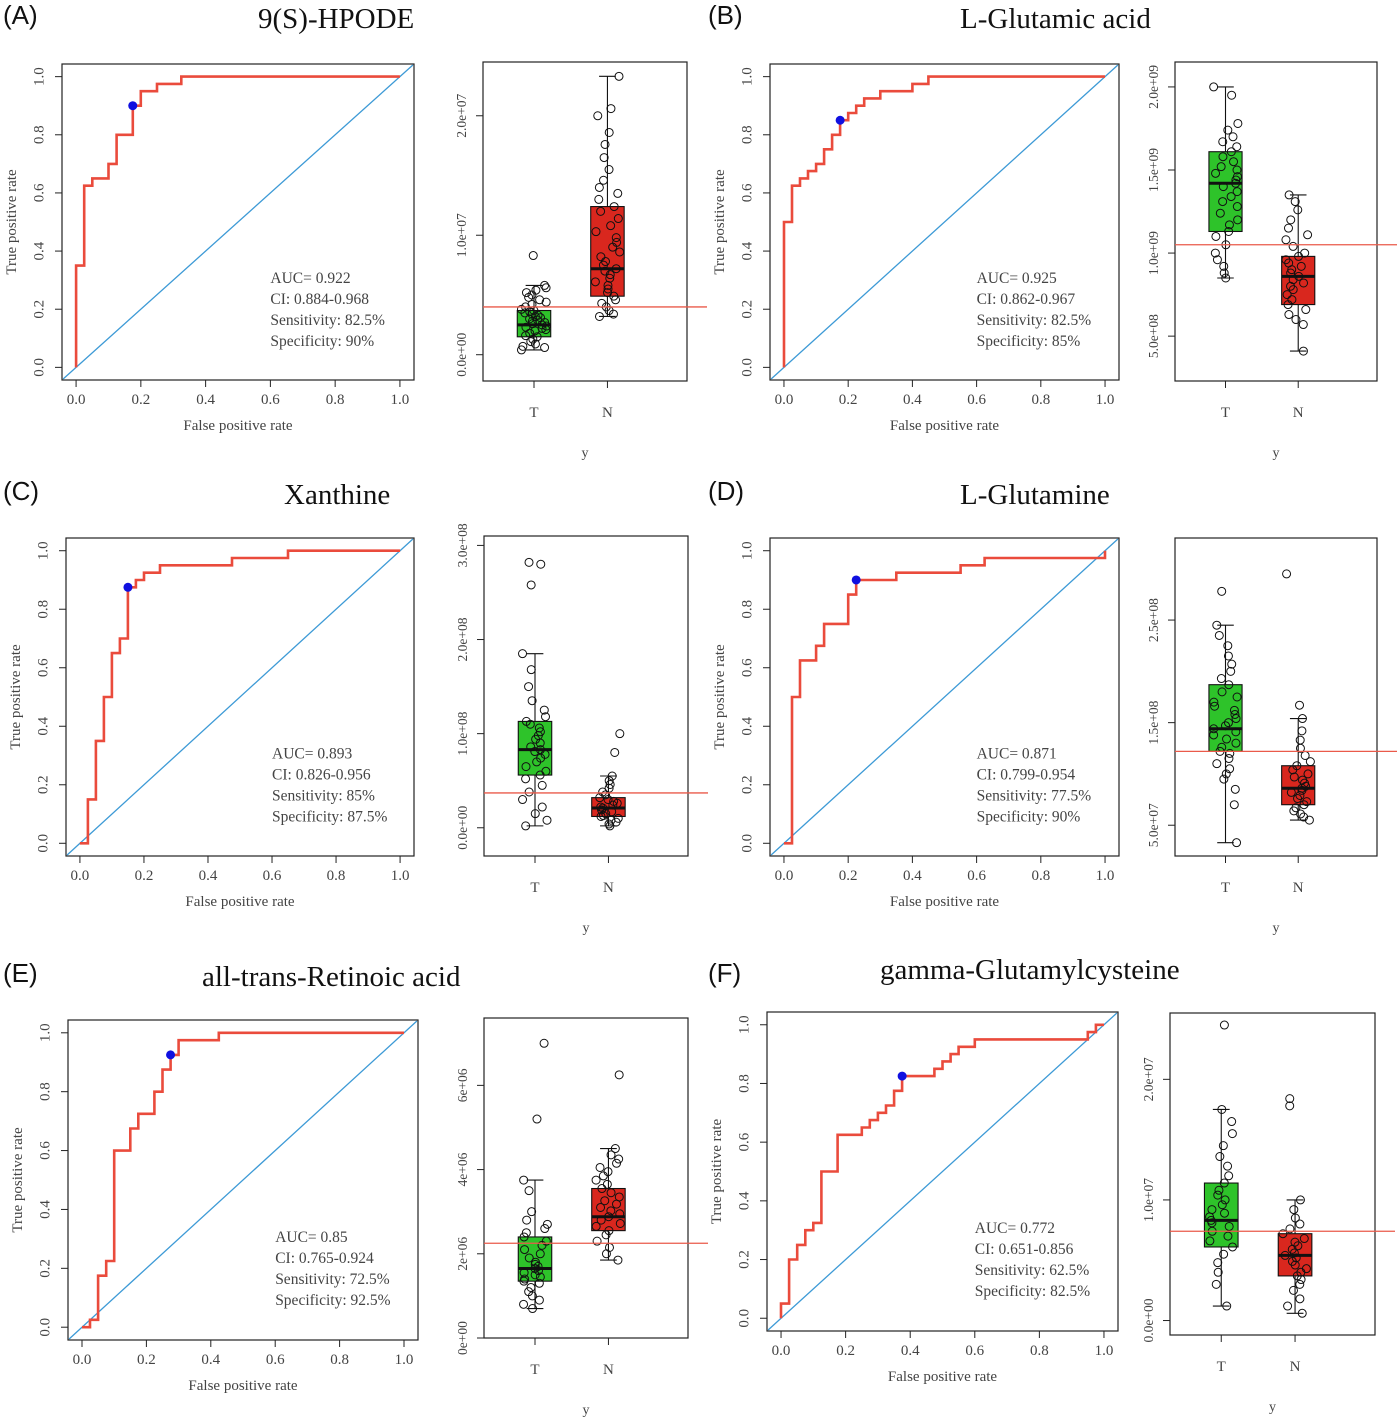 The width and height of the screenshot is (1400, 1417). I want to click on x-axis-label: y, so click(1276, 928).